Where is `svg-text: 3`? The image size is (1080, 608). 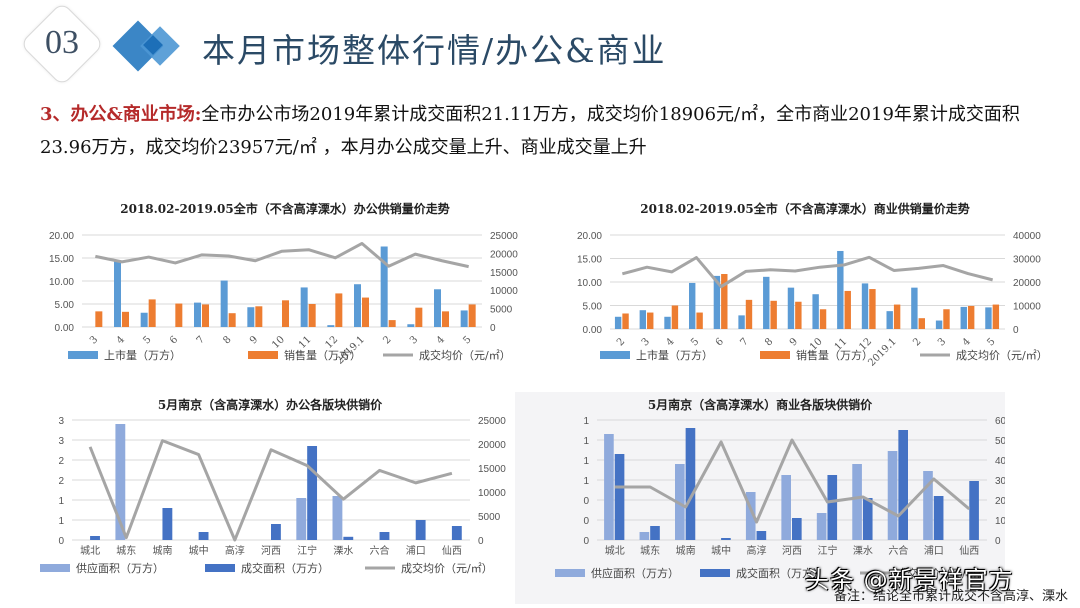
svg-text: 3 is located at coordinates (61, 421).